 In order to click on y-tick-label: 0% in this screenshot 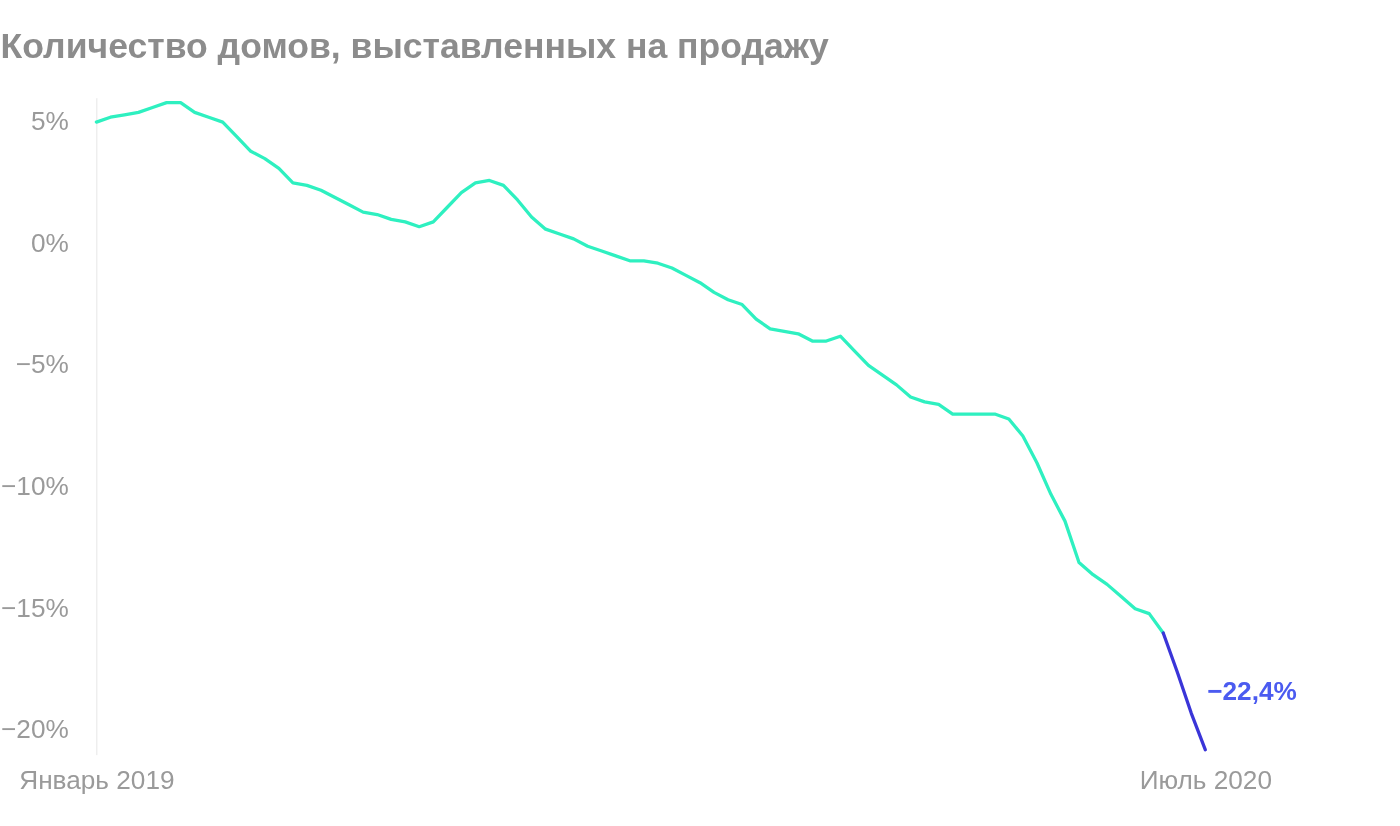, I will do `click(49, 242)`.